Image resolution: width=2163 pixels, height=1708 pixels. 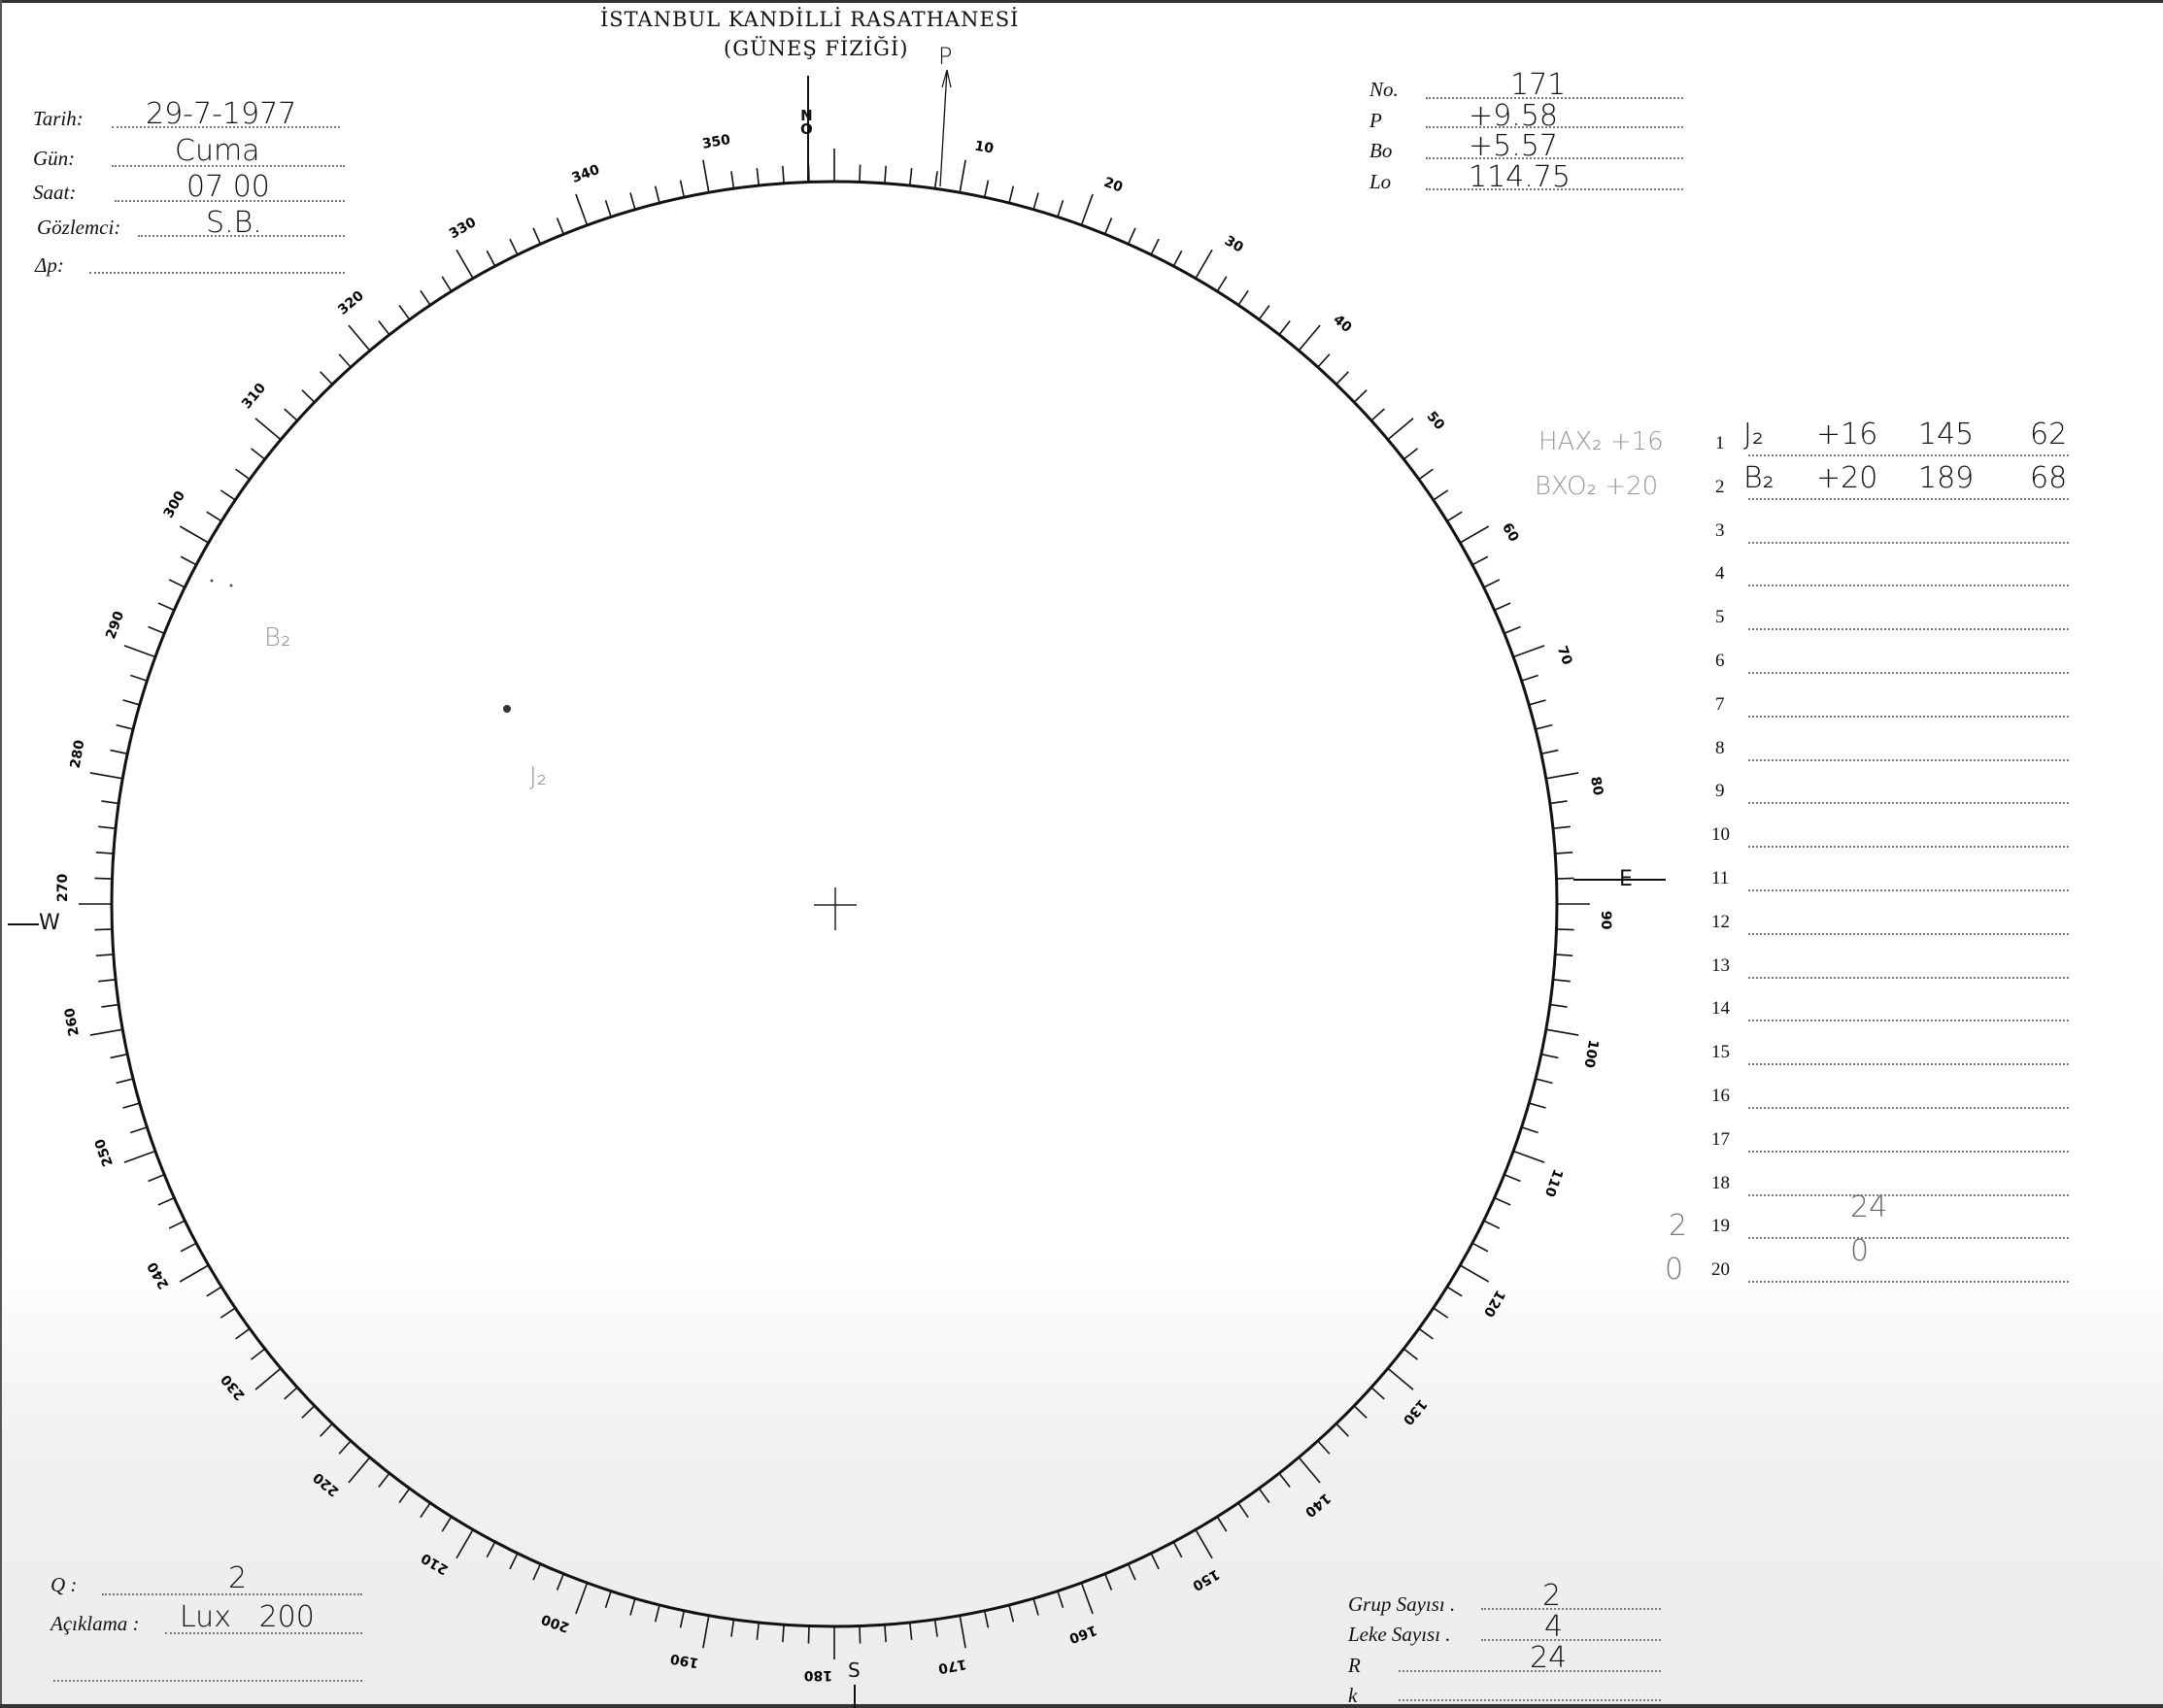 What do you see at coordinates (1381, 150) in the screenshot?
I see `bo-label: Bo` at bounding box center [1381, 150].